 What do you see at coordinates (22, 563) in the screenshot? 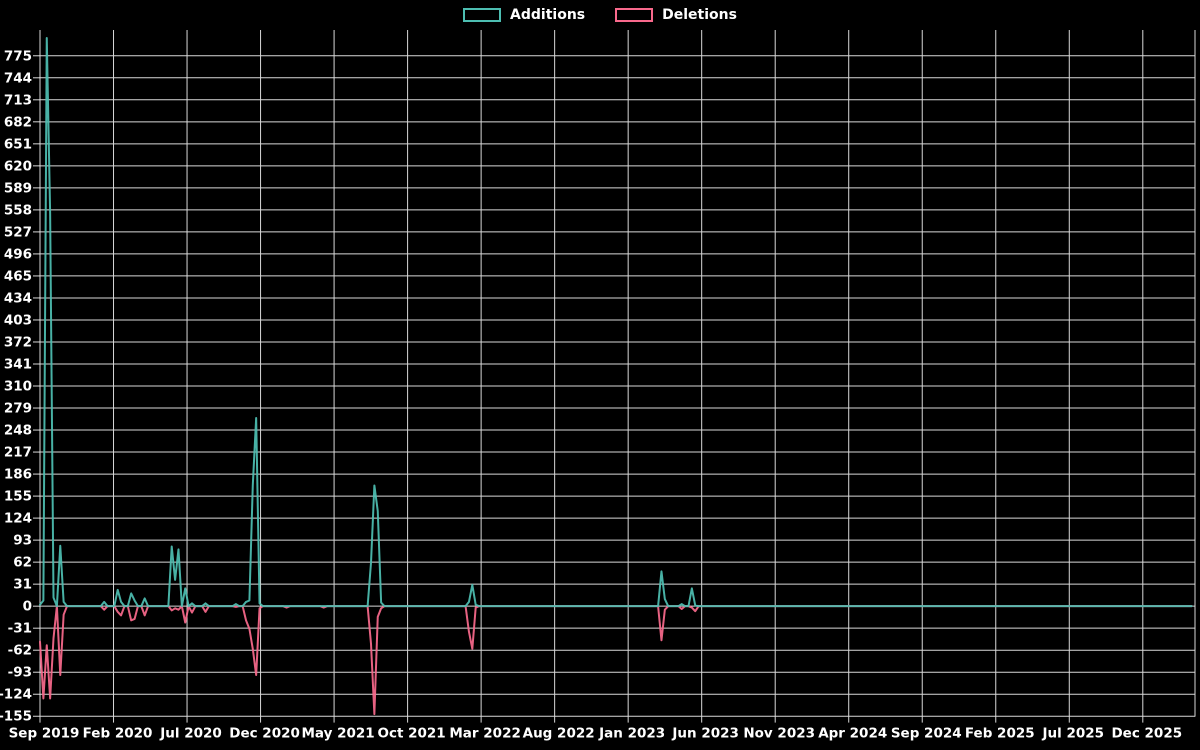
I see `y-tick-label: 62` at bounding box center [22, 563].